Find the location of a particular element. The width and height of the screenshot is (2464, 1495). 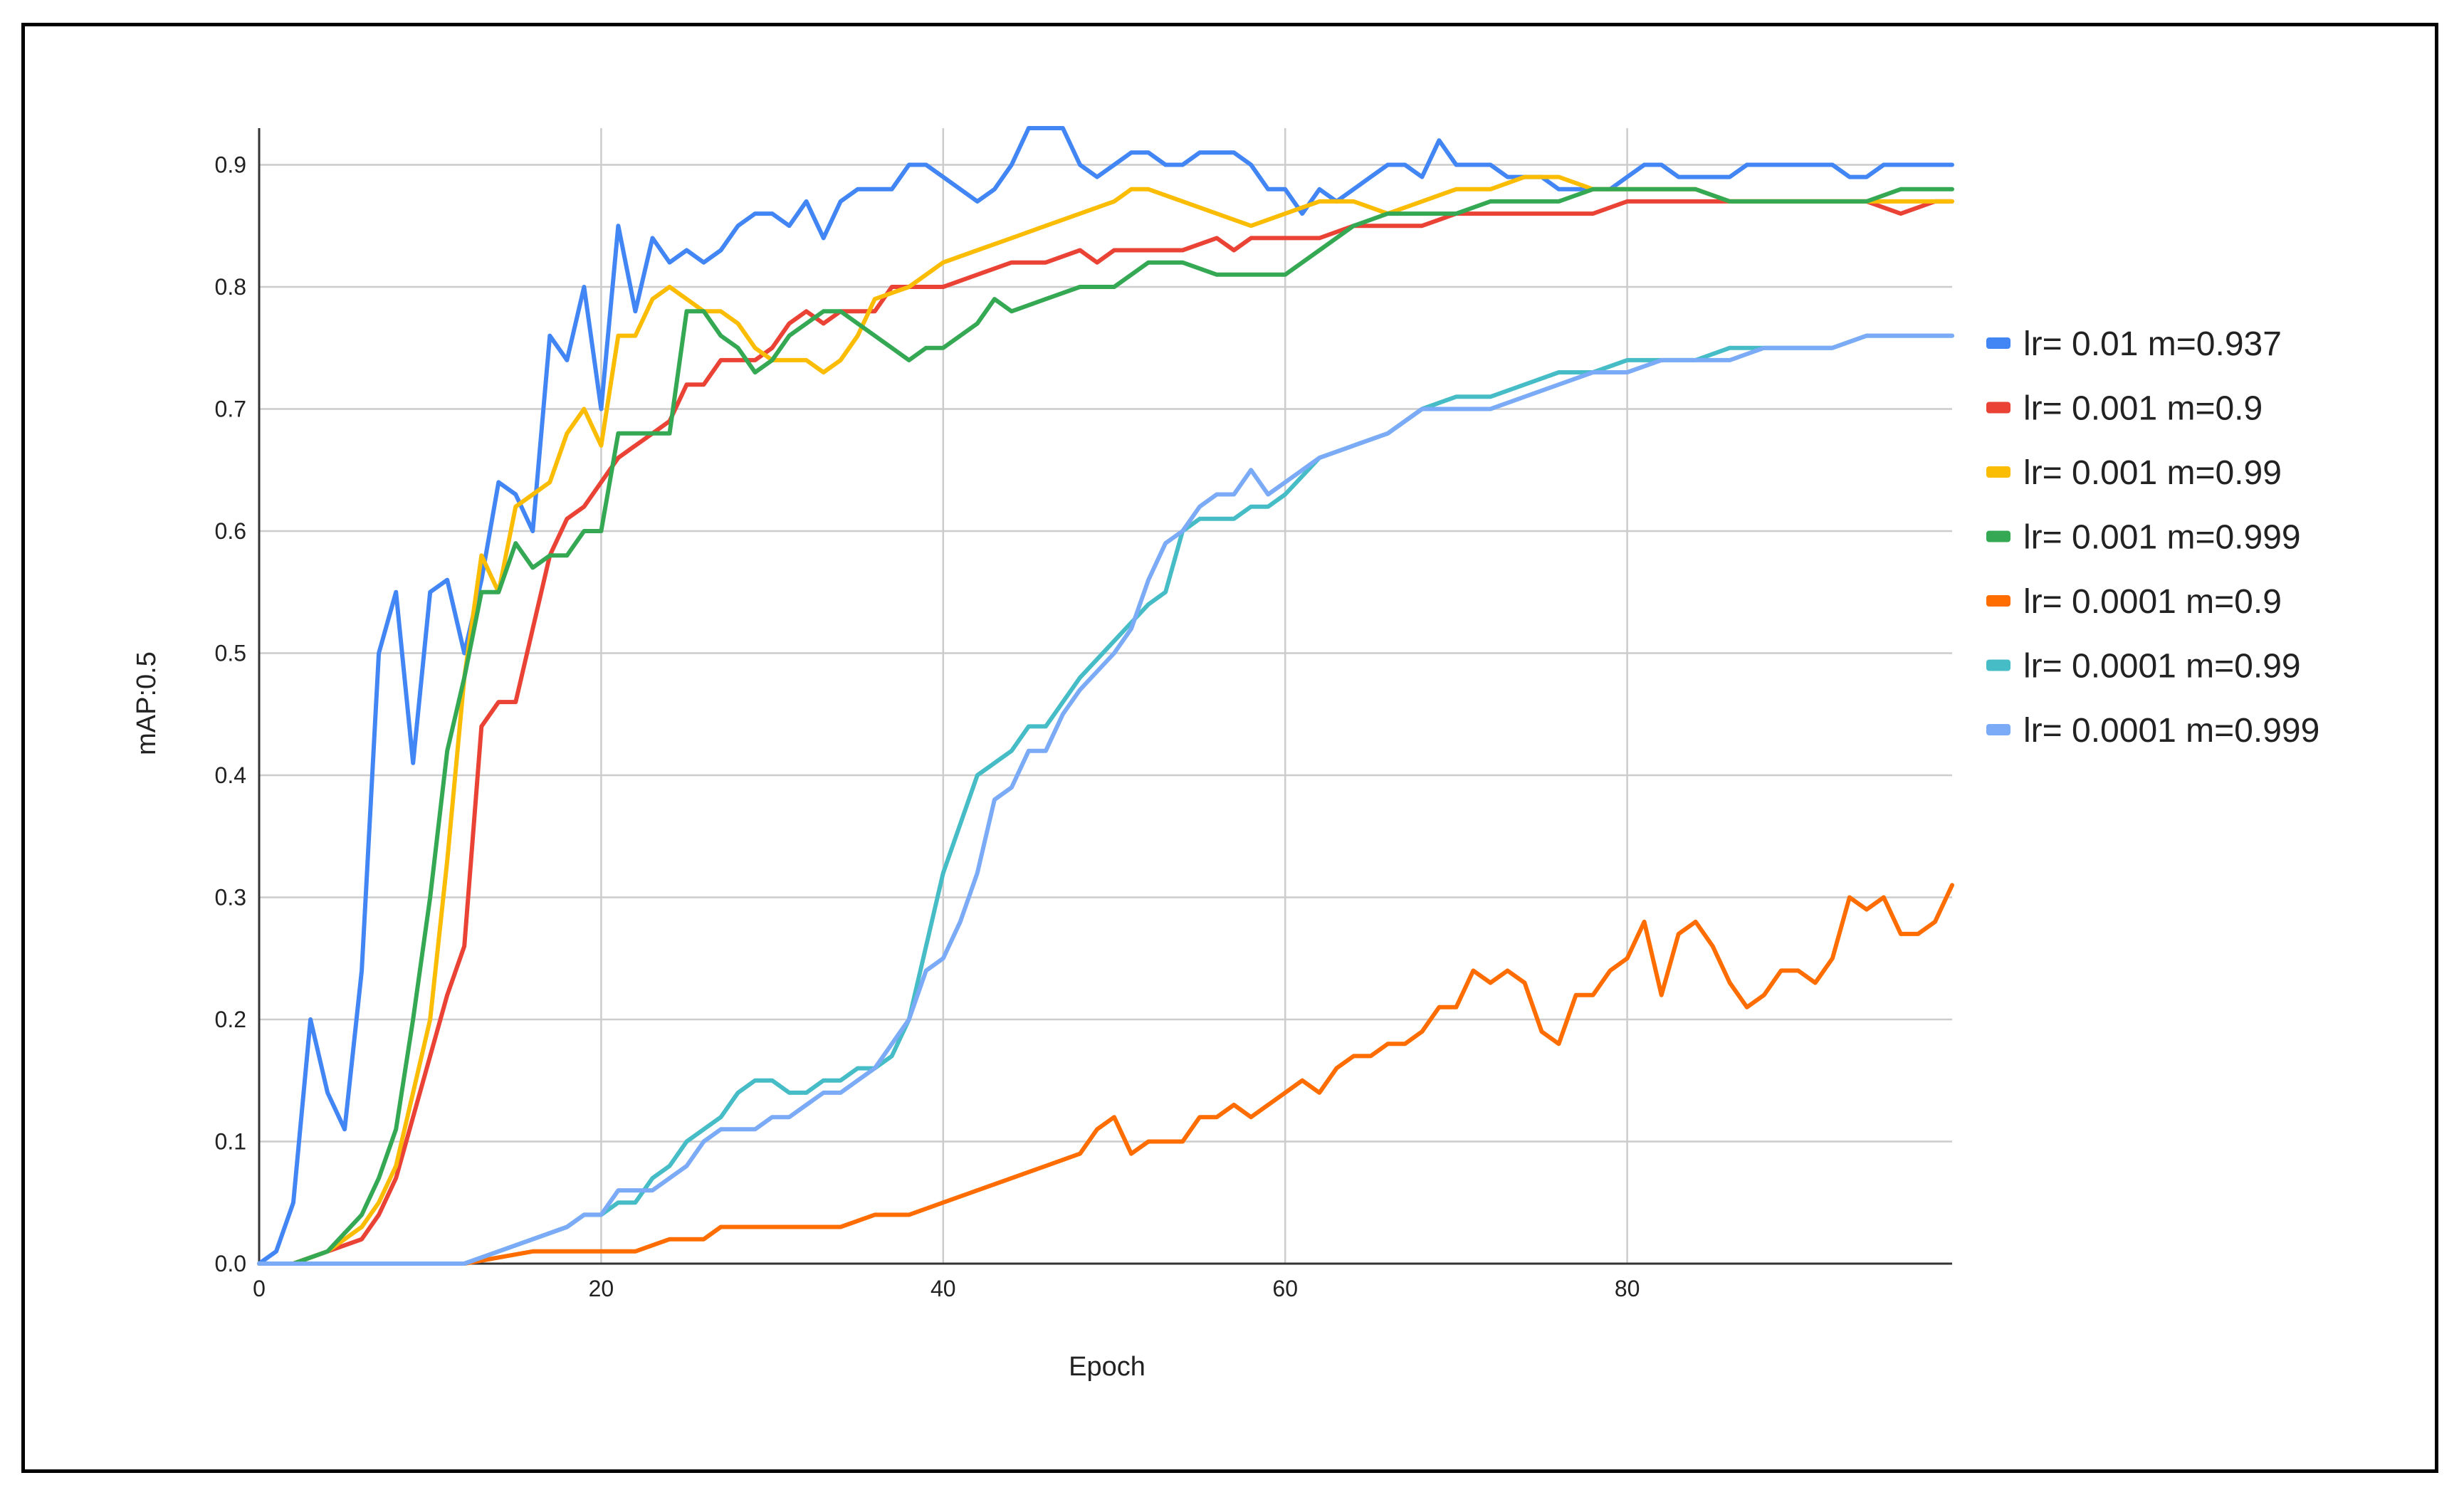

y-axis-title: mAP:0.5 is located at coordinates (147, 703).